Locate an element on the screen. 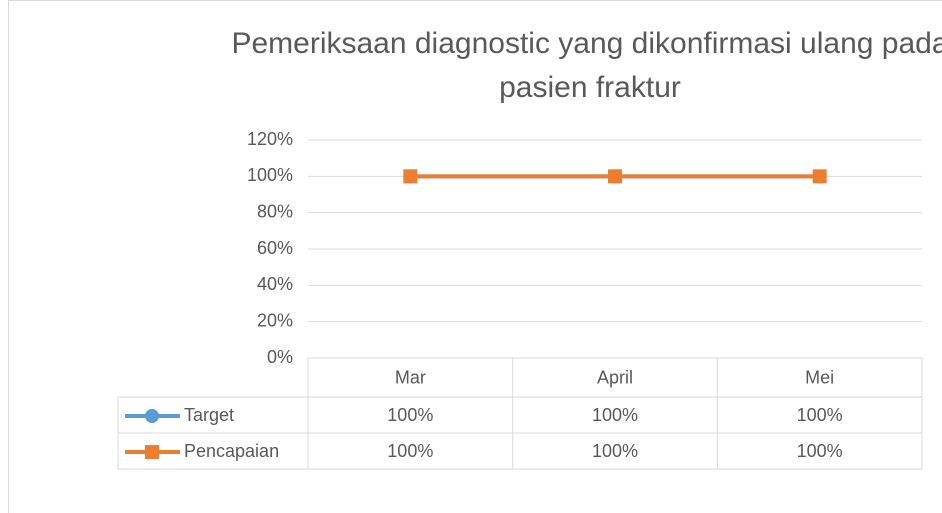  y-tick-label: 120% is located at coordinates (270, 139).